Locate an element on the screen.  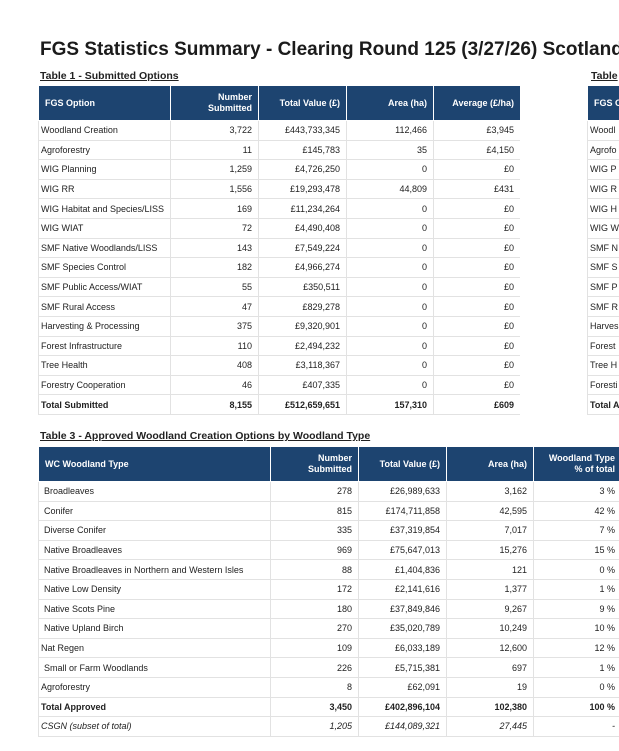
table-cell: £4,726,250 is located at coordinates (302, 169).